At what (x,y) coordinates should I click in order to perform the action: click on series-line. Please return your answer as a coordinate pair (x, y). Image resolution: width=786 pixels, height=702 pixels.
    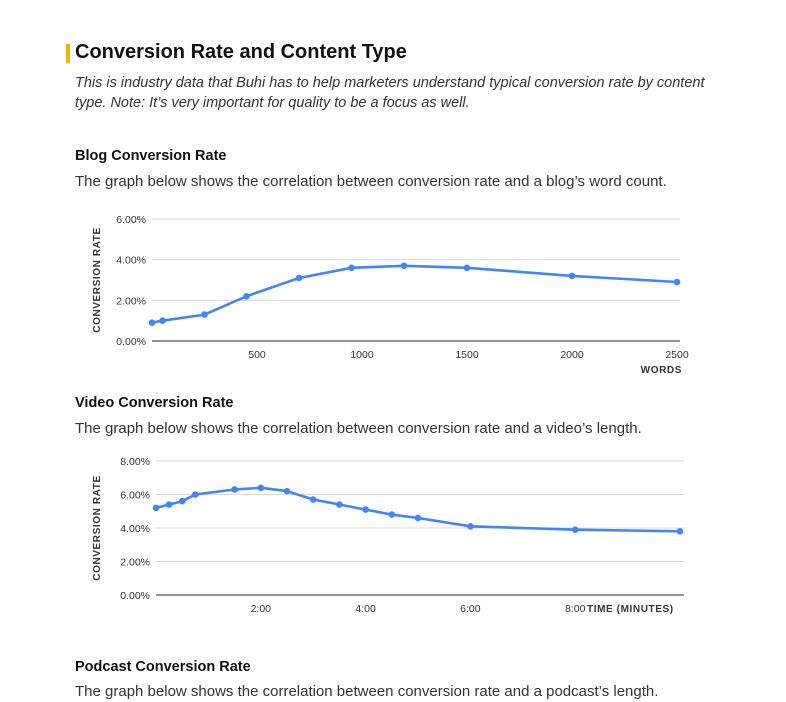
    Looking at the image, I should click on (414, 294).